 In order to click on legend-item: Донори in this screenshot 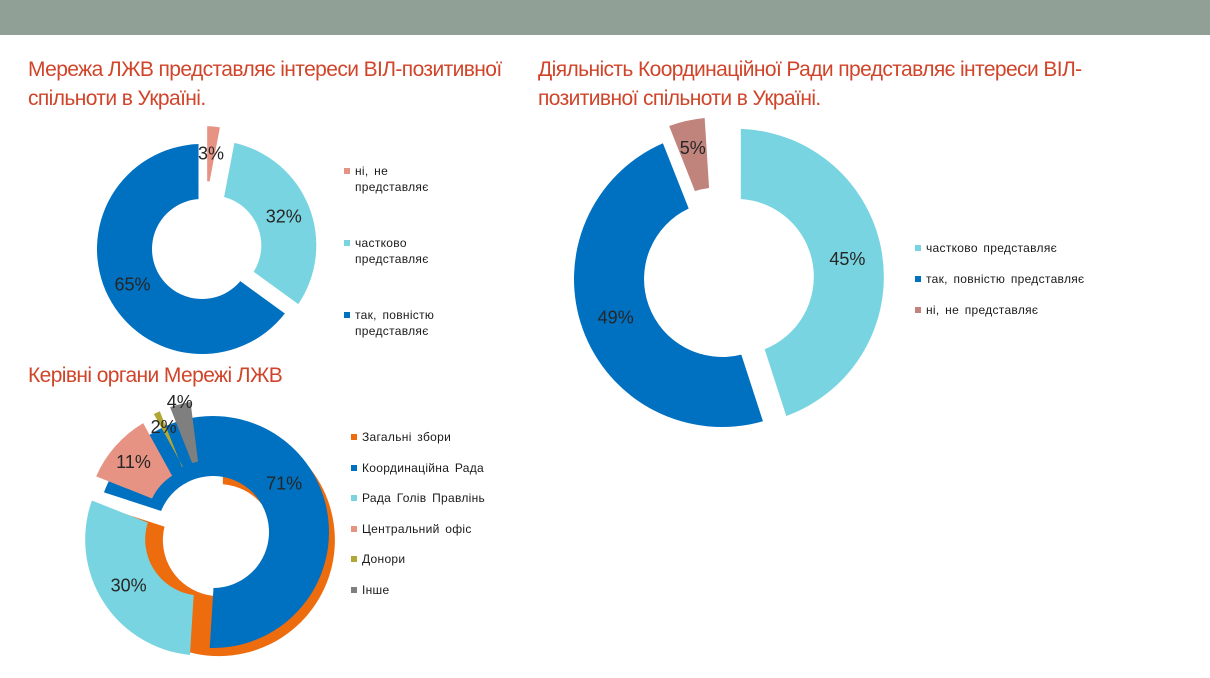, I will do `click(378, 559)`.